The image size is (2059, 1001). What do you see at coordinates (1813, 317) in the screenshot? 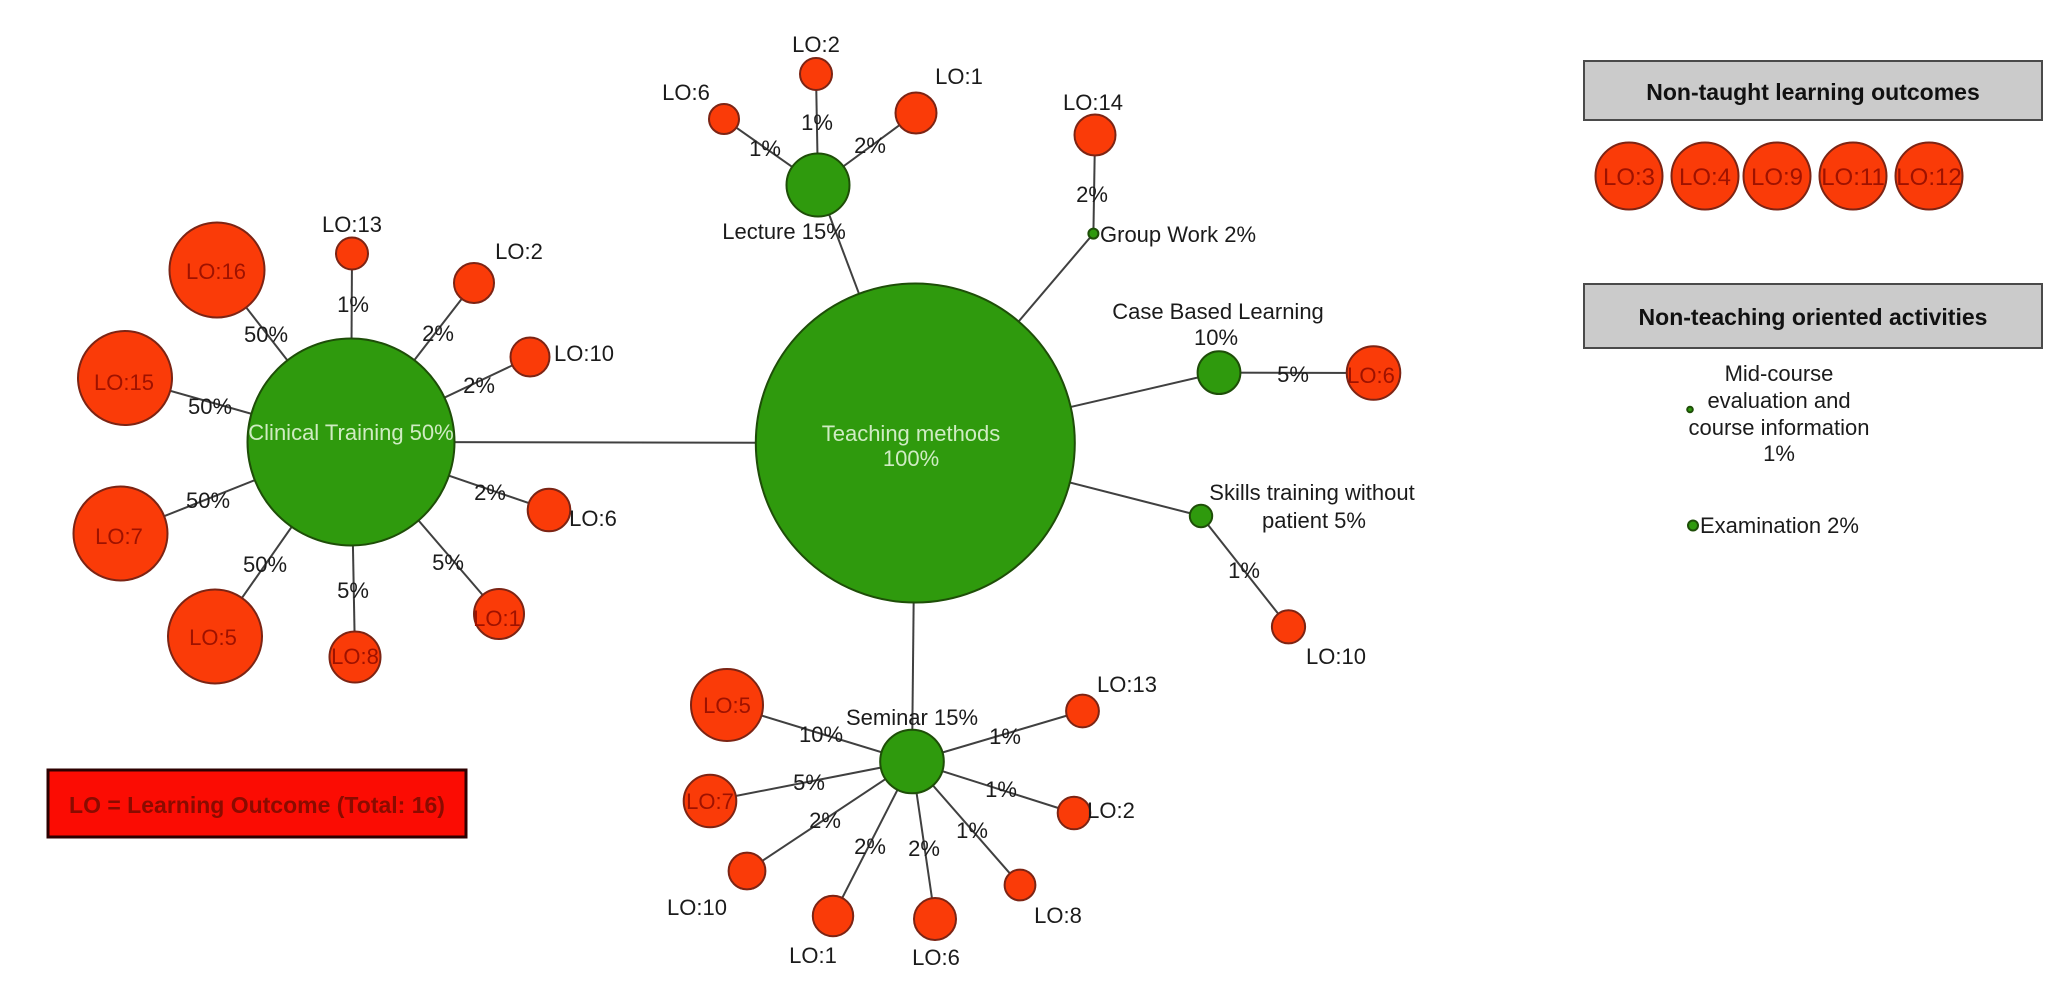
I see `svg-text:Non-teaching oriented activiti: Non-teaching oriented activities` at bounding box center [1813, 317].